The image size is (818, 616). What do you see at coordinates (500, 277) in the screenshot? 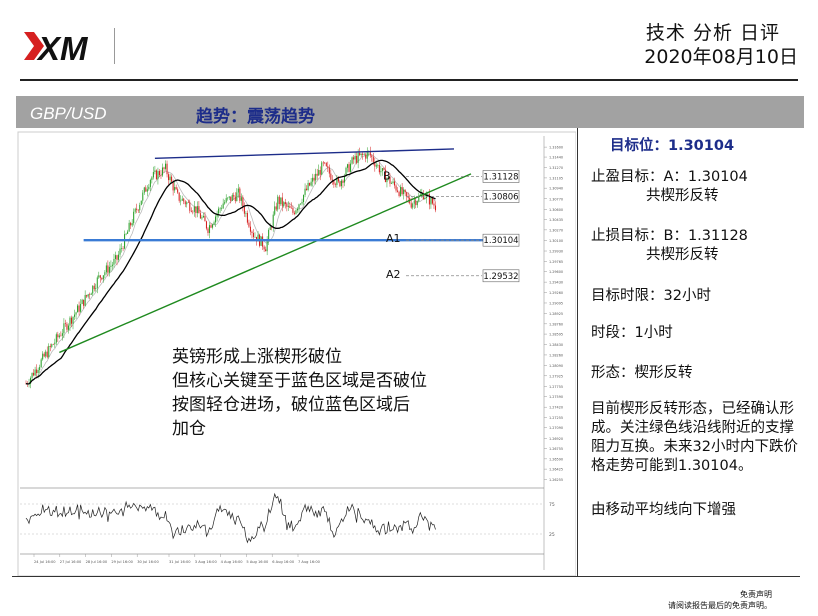
I see `level-value: 1.29532` at bounding box center [500, 277].